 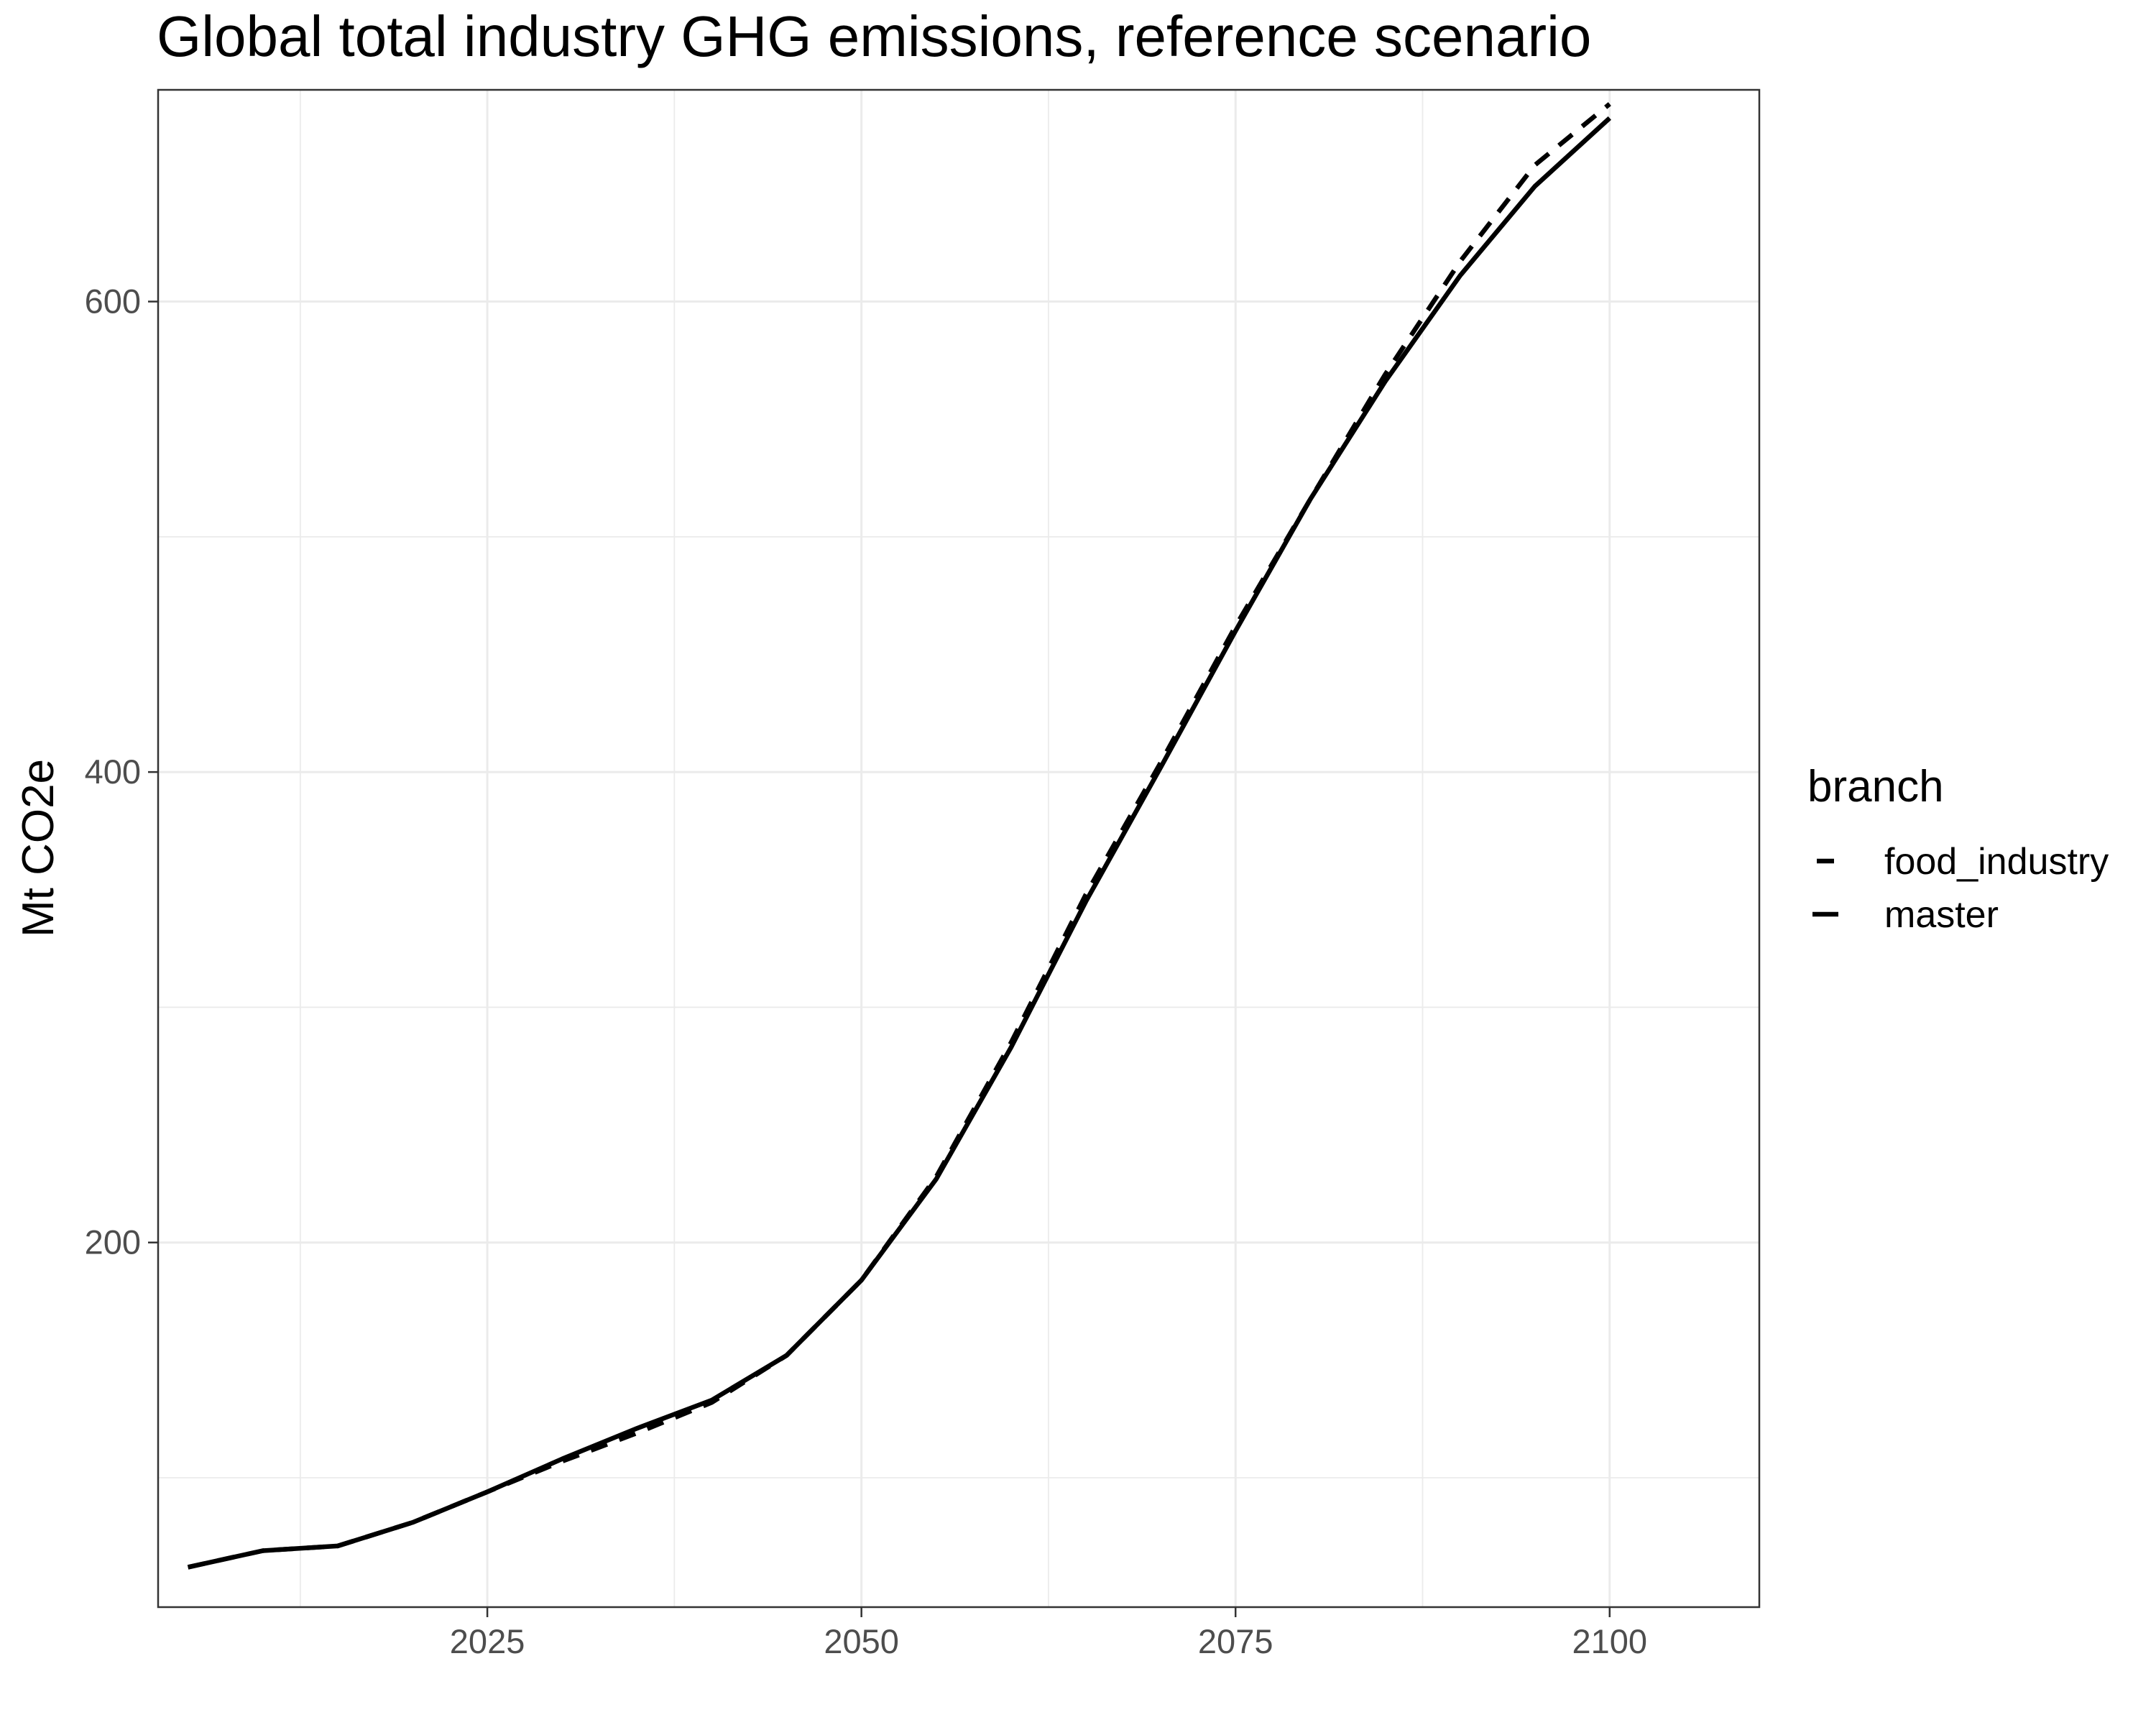 What do you see at coordinates (113, 1242) in the screenshot?
I see `y-tick-label: 200` at bounding box center [113, 1242].